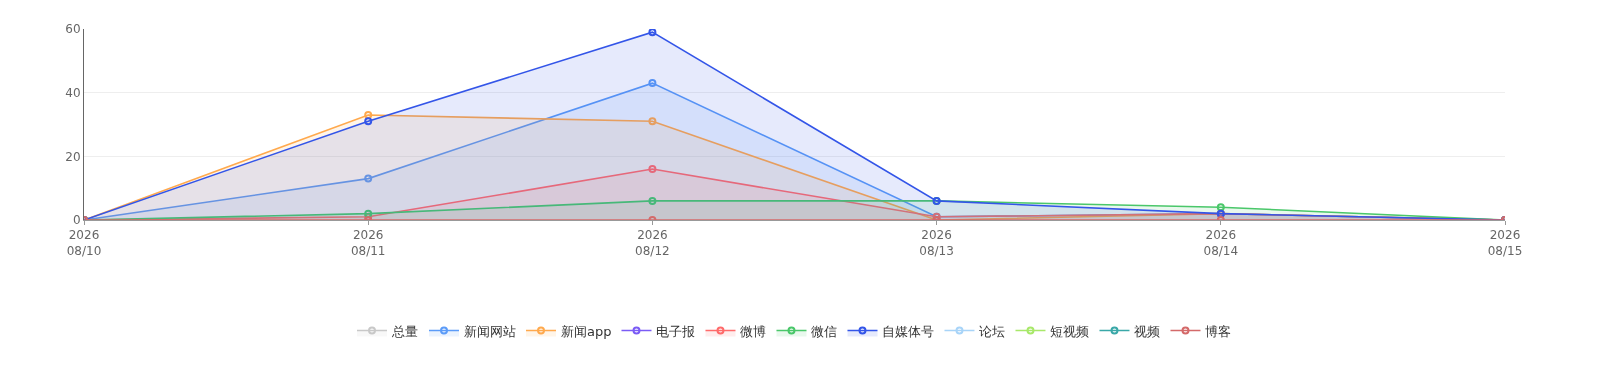 Image resolution: width=1613 pixels, height=382 pixels. I want to click on legend-label: 自媒体号, so click(908, 331).